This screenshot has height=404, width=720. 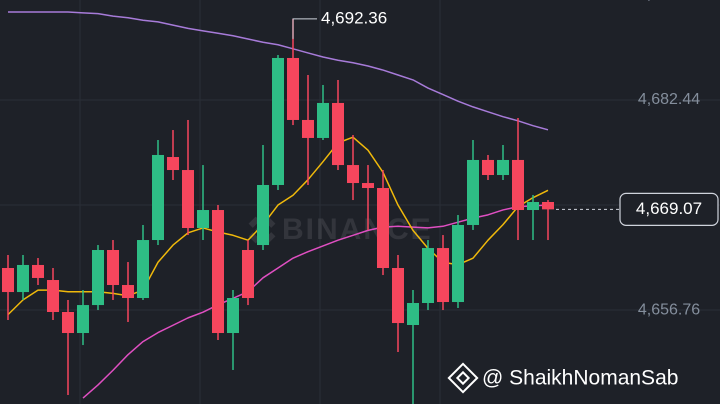 I want to click on annotation-leader, so click(x=304, y=28).